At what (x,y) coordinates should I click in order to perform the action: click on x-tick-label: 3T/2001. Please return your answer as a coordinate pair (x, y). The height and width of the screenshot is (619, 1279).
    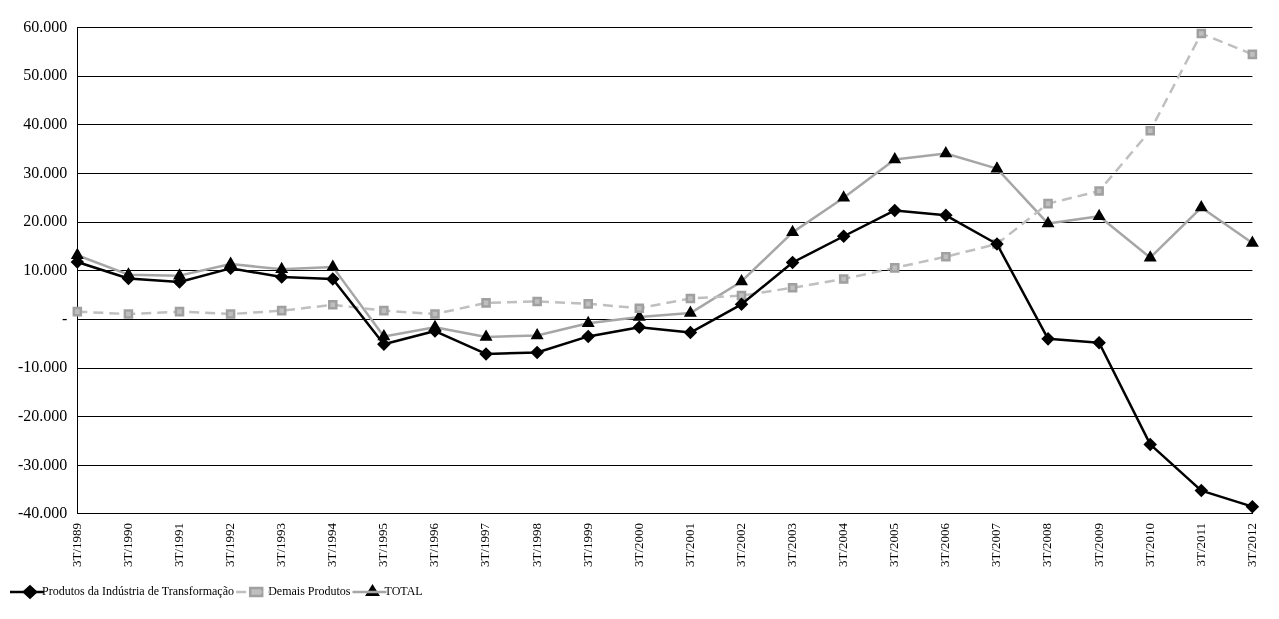
    Looking at the image, I should click on (689, 545).